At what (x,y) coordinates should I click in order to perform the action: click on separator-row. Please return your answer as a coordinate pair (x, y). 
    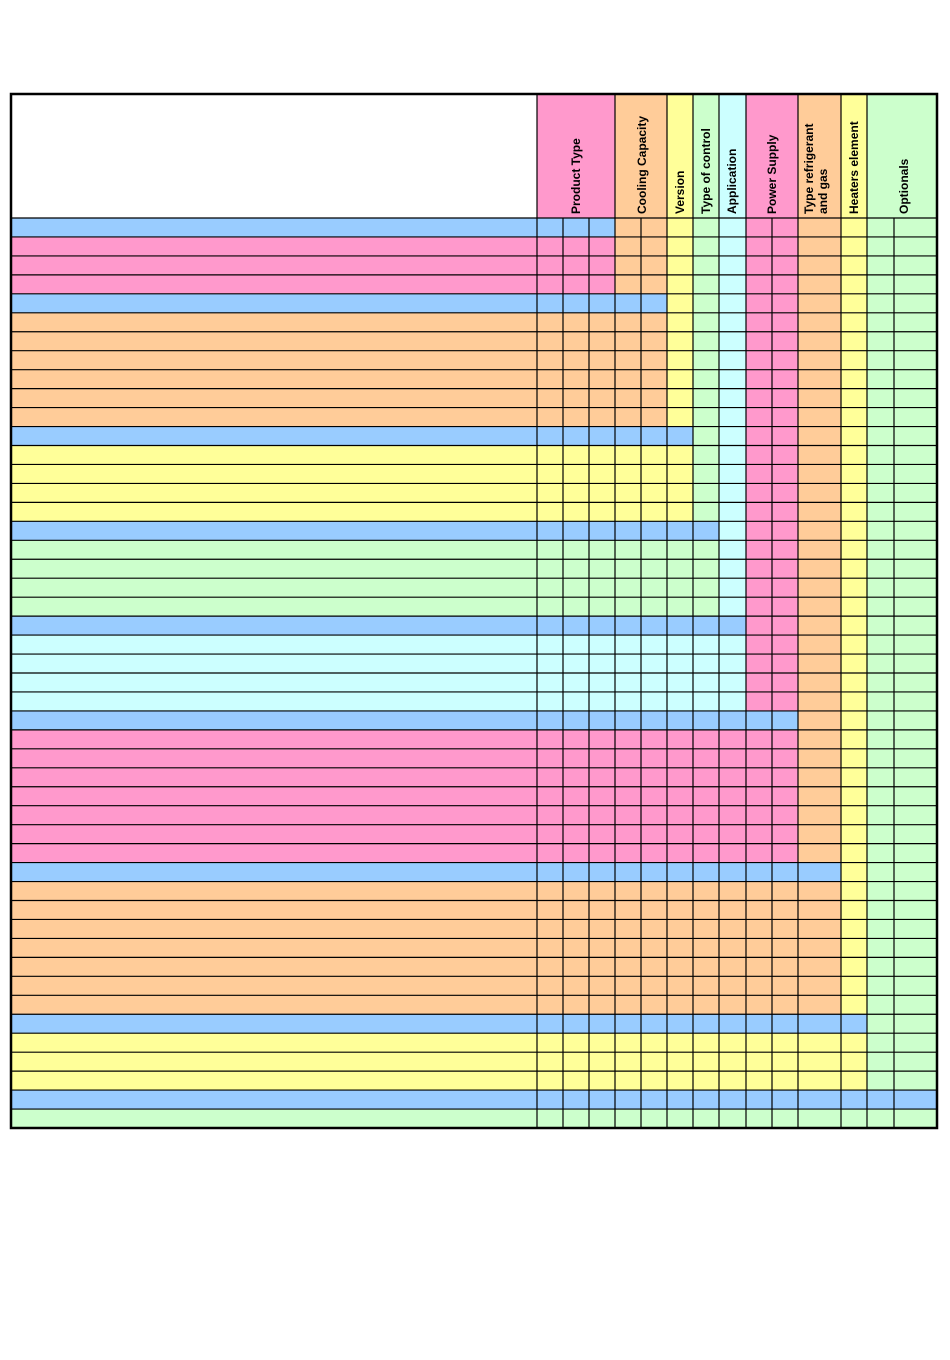
    Looking at the image, I should click on (474, 1100).